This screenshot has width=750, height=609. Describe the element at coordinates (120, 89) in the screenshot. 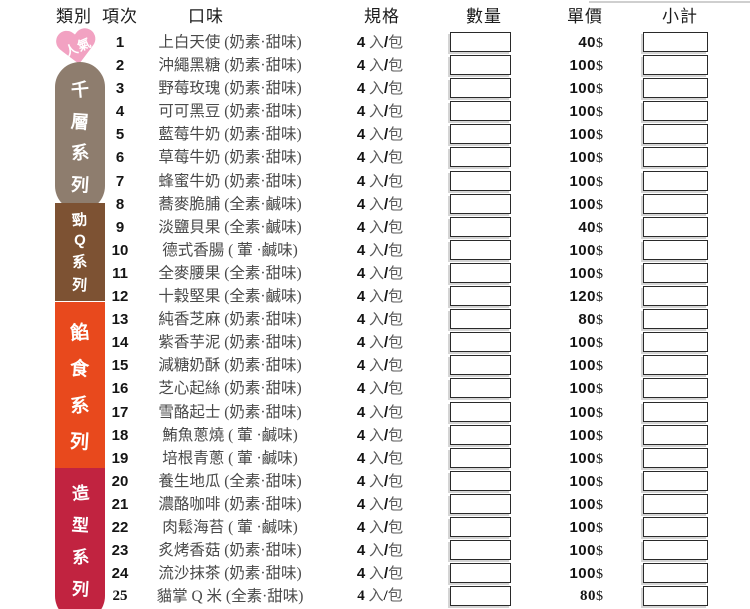

I see `item-number: 3` at that location.